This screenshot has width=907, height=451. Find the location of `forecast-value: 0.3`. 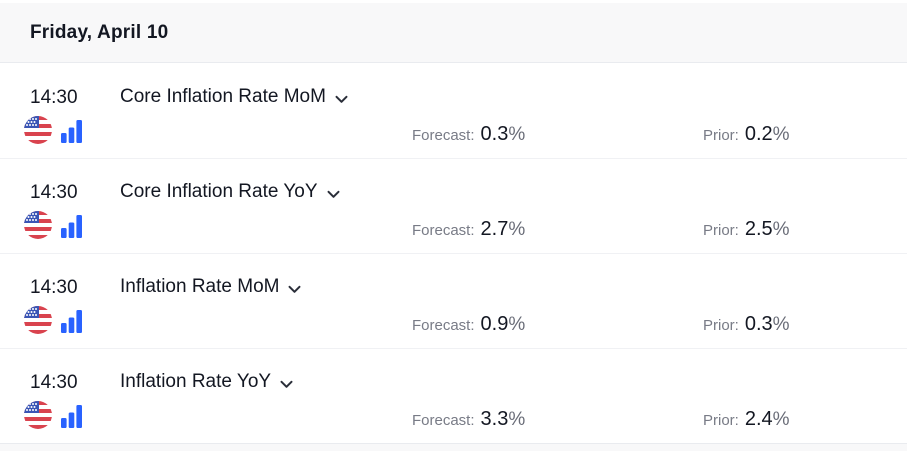

forecast-value: 0.3 is located at coordinates (494, 134).